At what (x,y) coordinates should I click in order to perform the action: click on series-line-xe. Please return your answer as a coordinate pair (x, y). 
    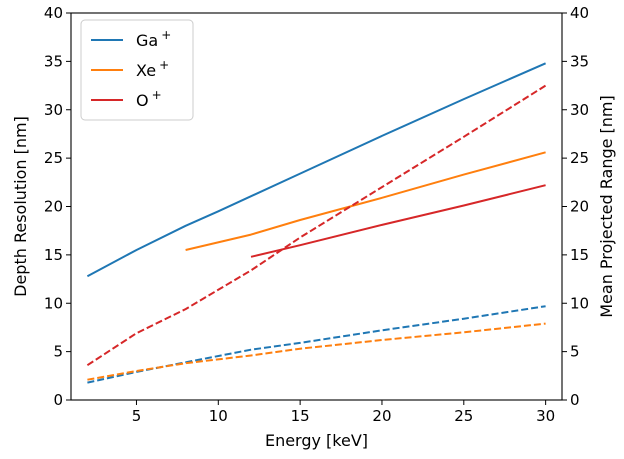
    Looking at the image, I should click on (365, 201).